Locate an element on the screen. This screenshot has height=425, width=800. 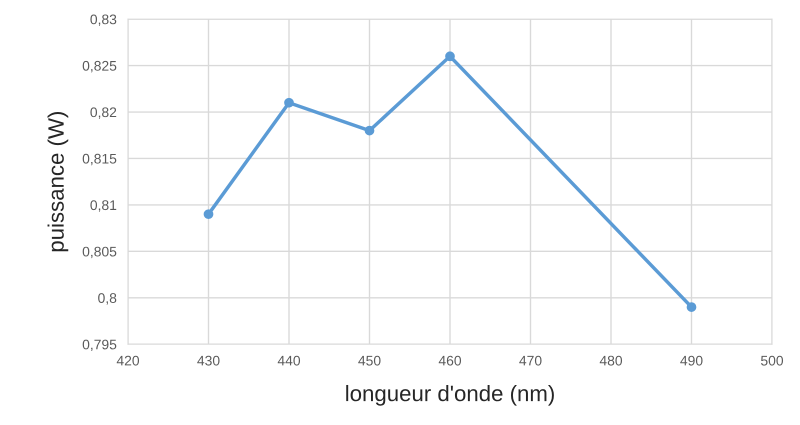
x-tick-label: 430 is located at coordinates (208, 361).